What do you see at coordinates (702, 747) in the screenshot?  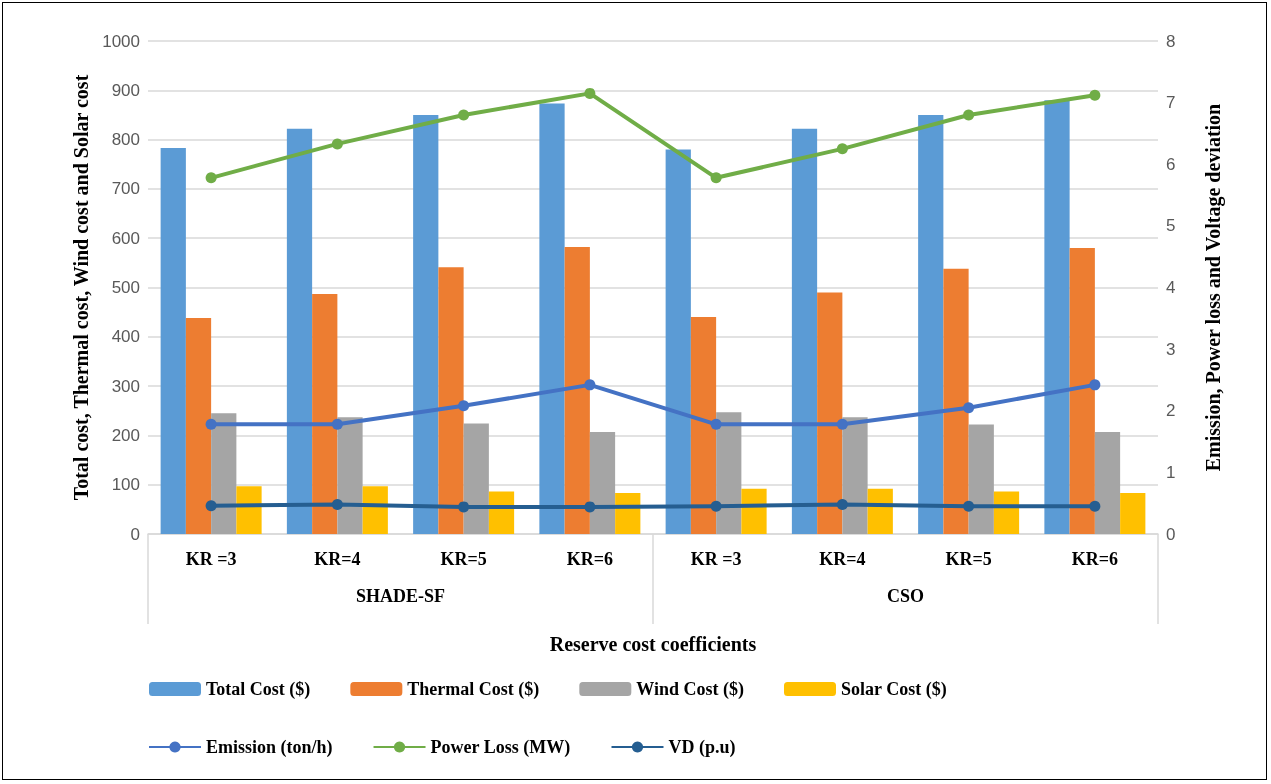 I see `legend-label: VD (p.u)` at bounding box center [702, 747].